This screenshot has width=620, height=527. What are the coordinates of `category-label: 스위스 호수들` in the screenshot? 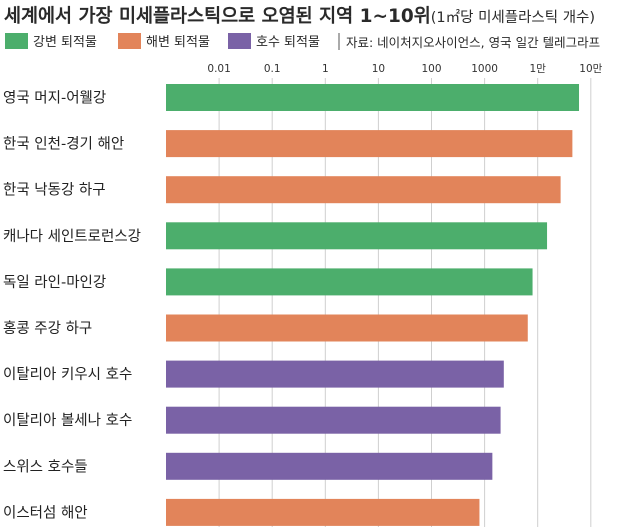 It's located at (45, 466).